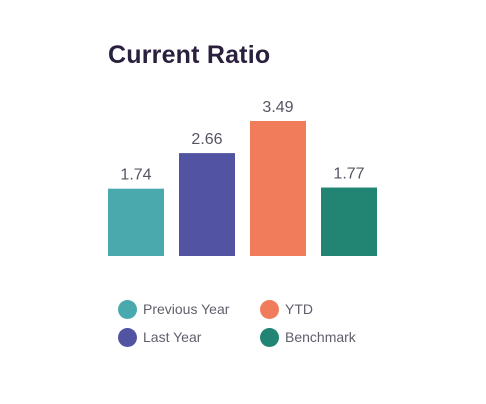 This screenshot has height=404, width=486. Describe the element at coordinates (278, 188) in the screenshot. I see `bar-ytd` at that location.